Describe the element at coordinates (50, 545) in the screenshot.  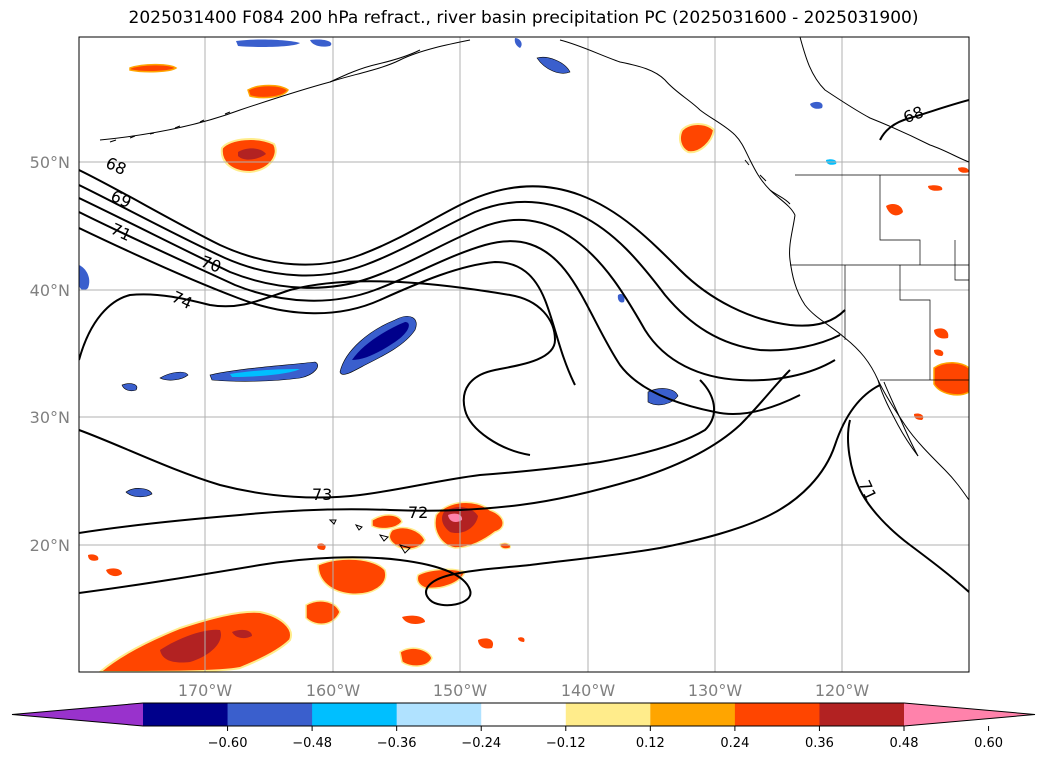
I see `lat-label-20n: 20°N` at that location.